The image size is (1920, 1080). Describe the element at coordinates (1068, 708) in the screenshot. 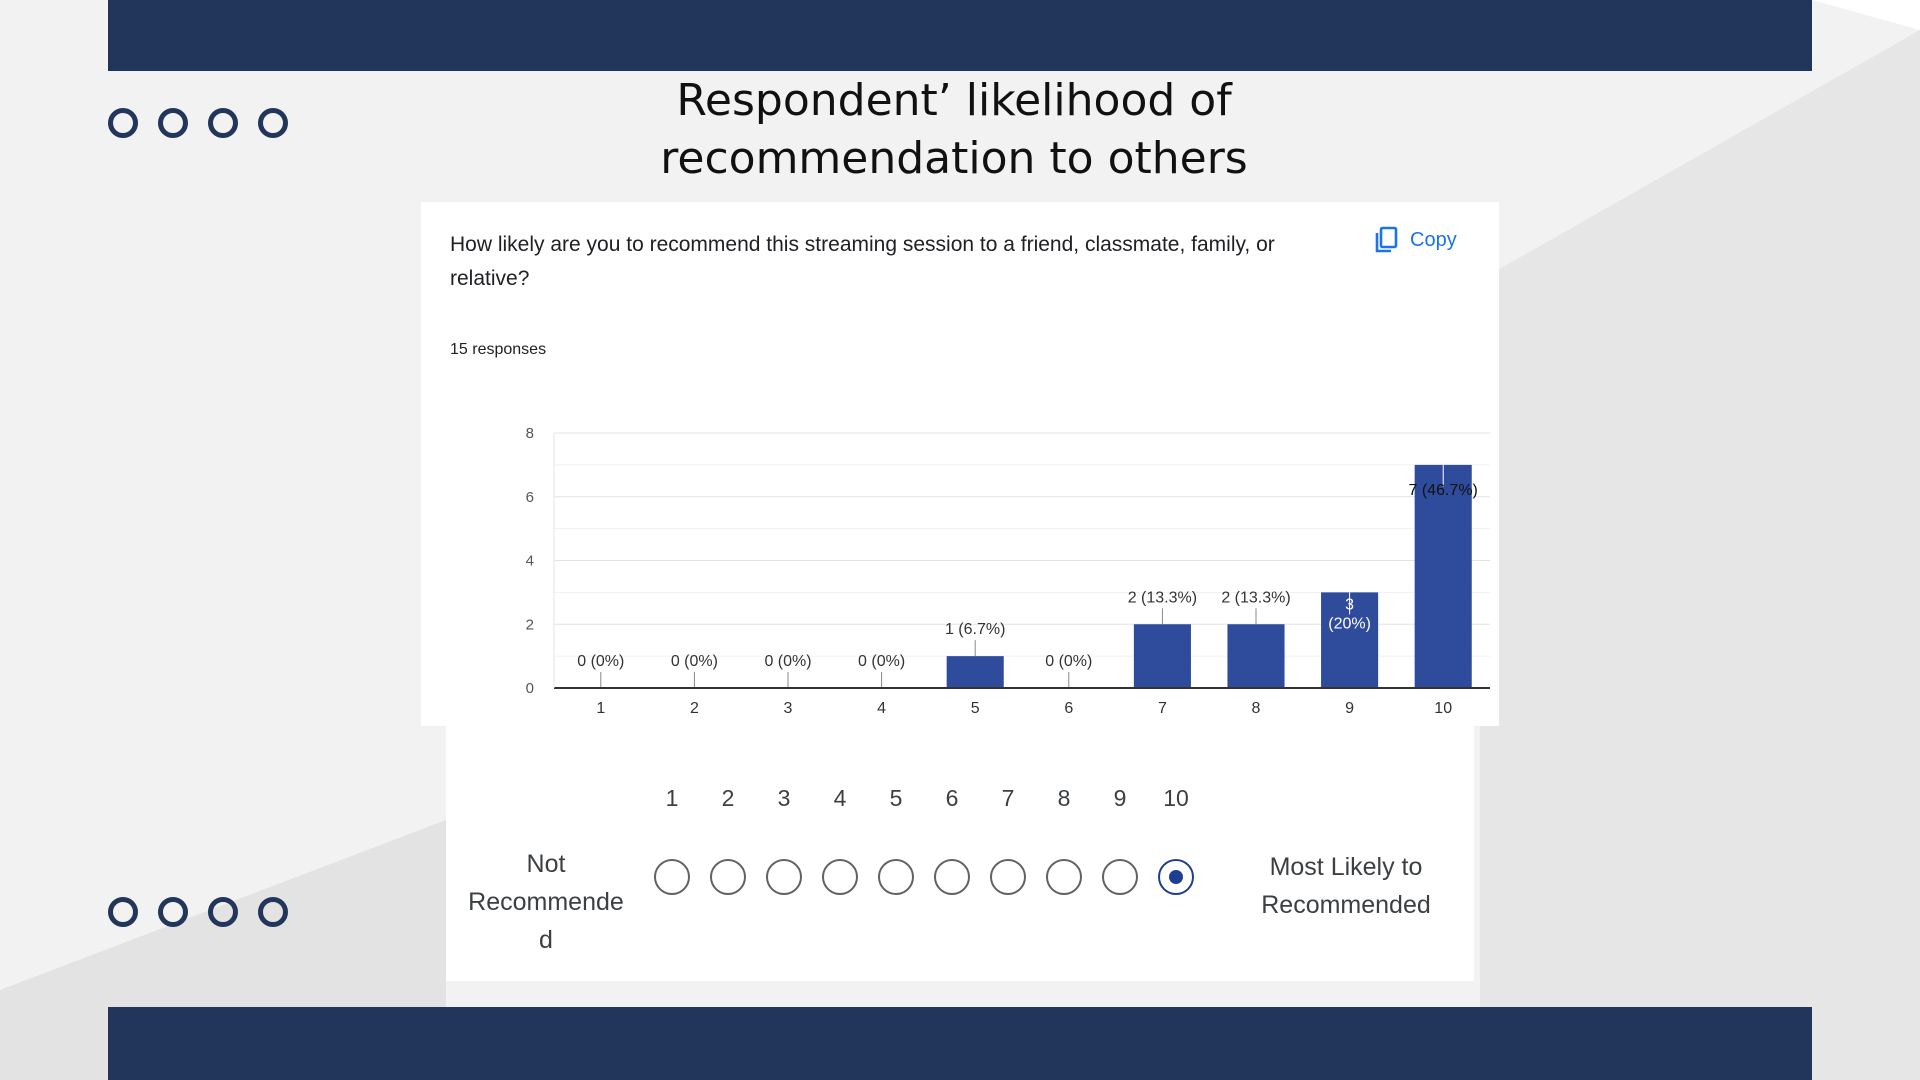

I see `x-tick-label: 6` at that location.